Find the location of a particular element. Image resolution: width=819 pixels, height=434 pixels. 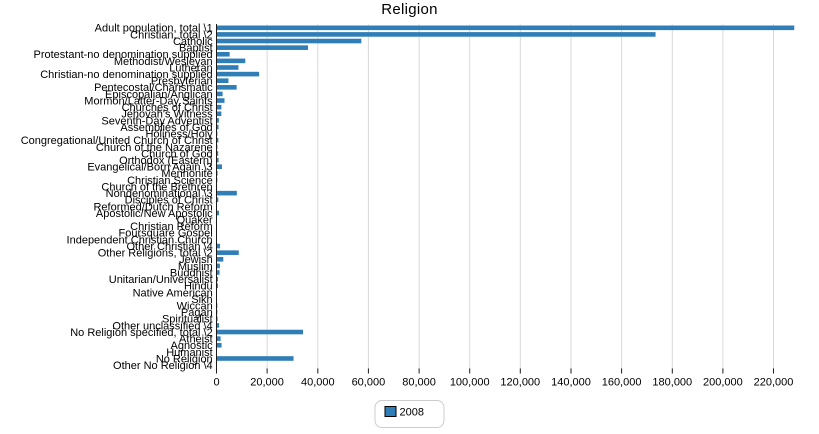

svg-text: Methodist/Wesleyan is located at coordinates (163, 62).